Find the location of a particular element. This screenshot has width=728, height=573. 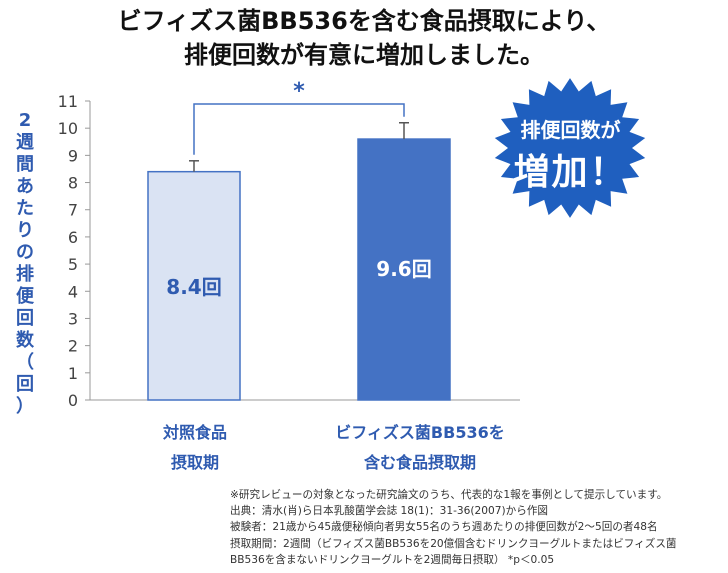

y-axis-title: 2 週間あたりの排便回数（回） is located at coordinates (25, 263).